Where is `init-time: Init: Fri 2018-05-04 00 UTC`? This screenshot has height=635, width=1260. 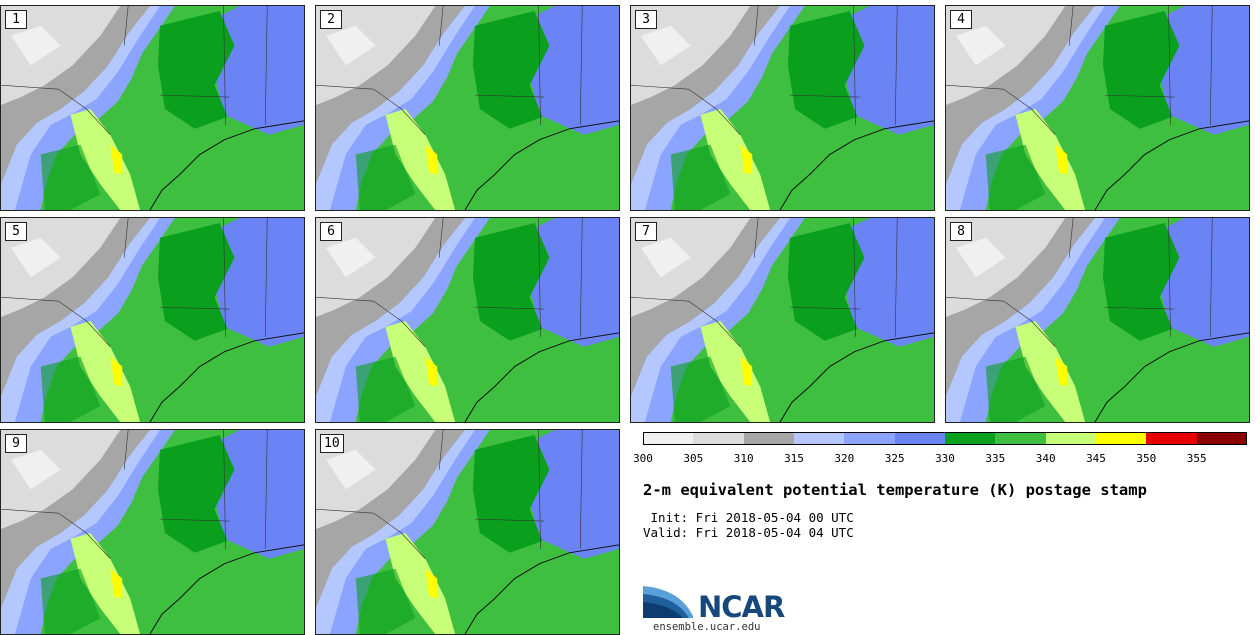 init-time: Init: Fri 2018-05-04 00 UTC is located at coordinates (748, 517).